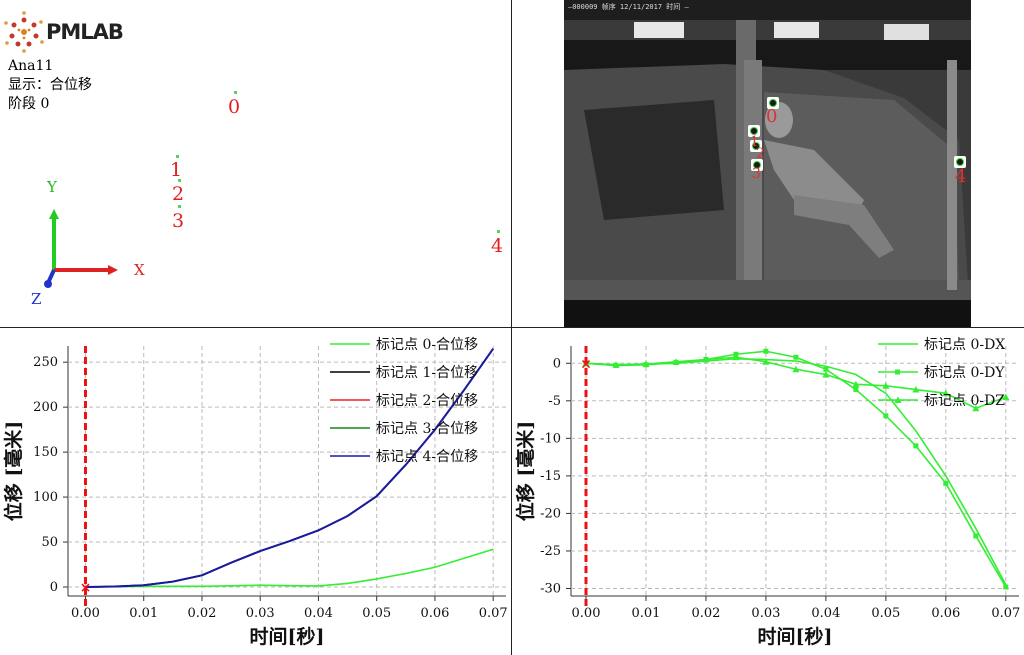 The width and height of the screenshot is (1024, 655). What do you see at coordinates (550, 513) in the screenshot?
I see `y-tick-label: -20` at bounding box center [550, 513].